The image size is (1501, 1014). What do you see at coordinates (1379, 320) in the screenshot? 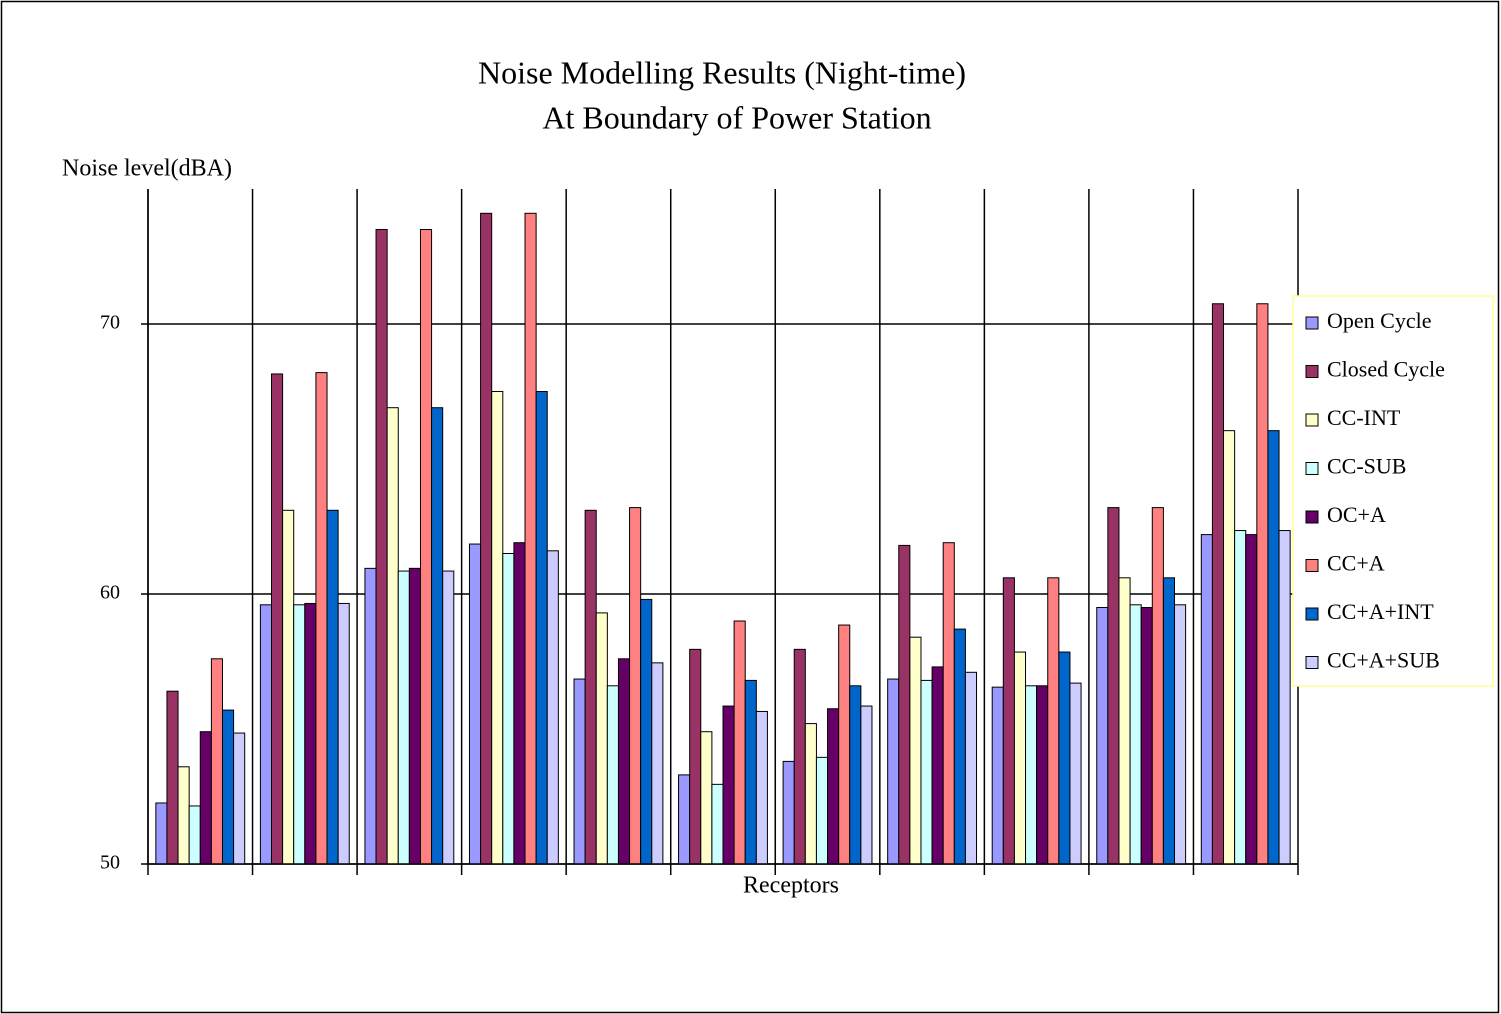
I see `legend-label: Open Cycle` at bounding box center [1379, 320].